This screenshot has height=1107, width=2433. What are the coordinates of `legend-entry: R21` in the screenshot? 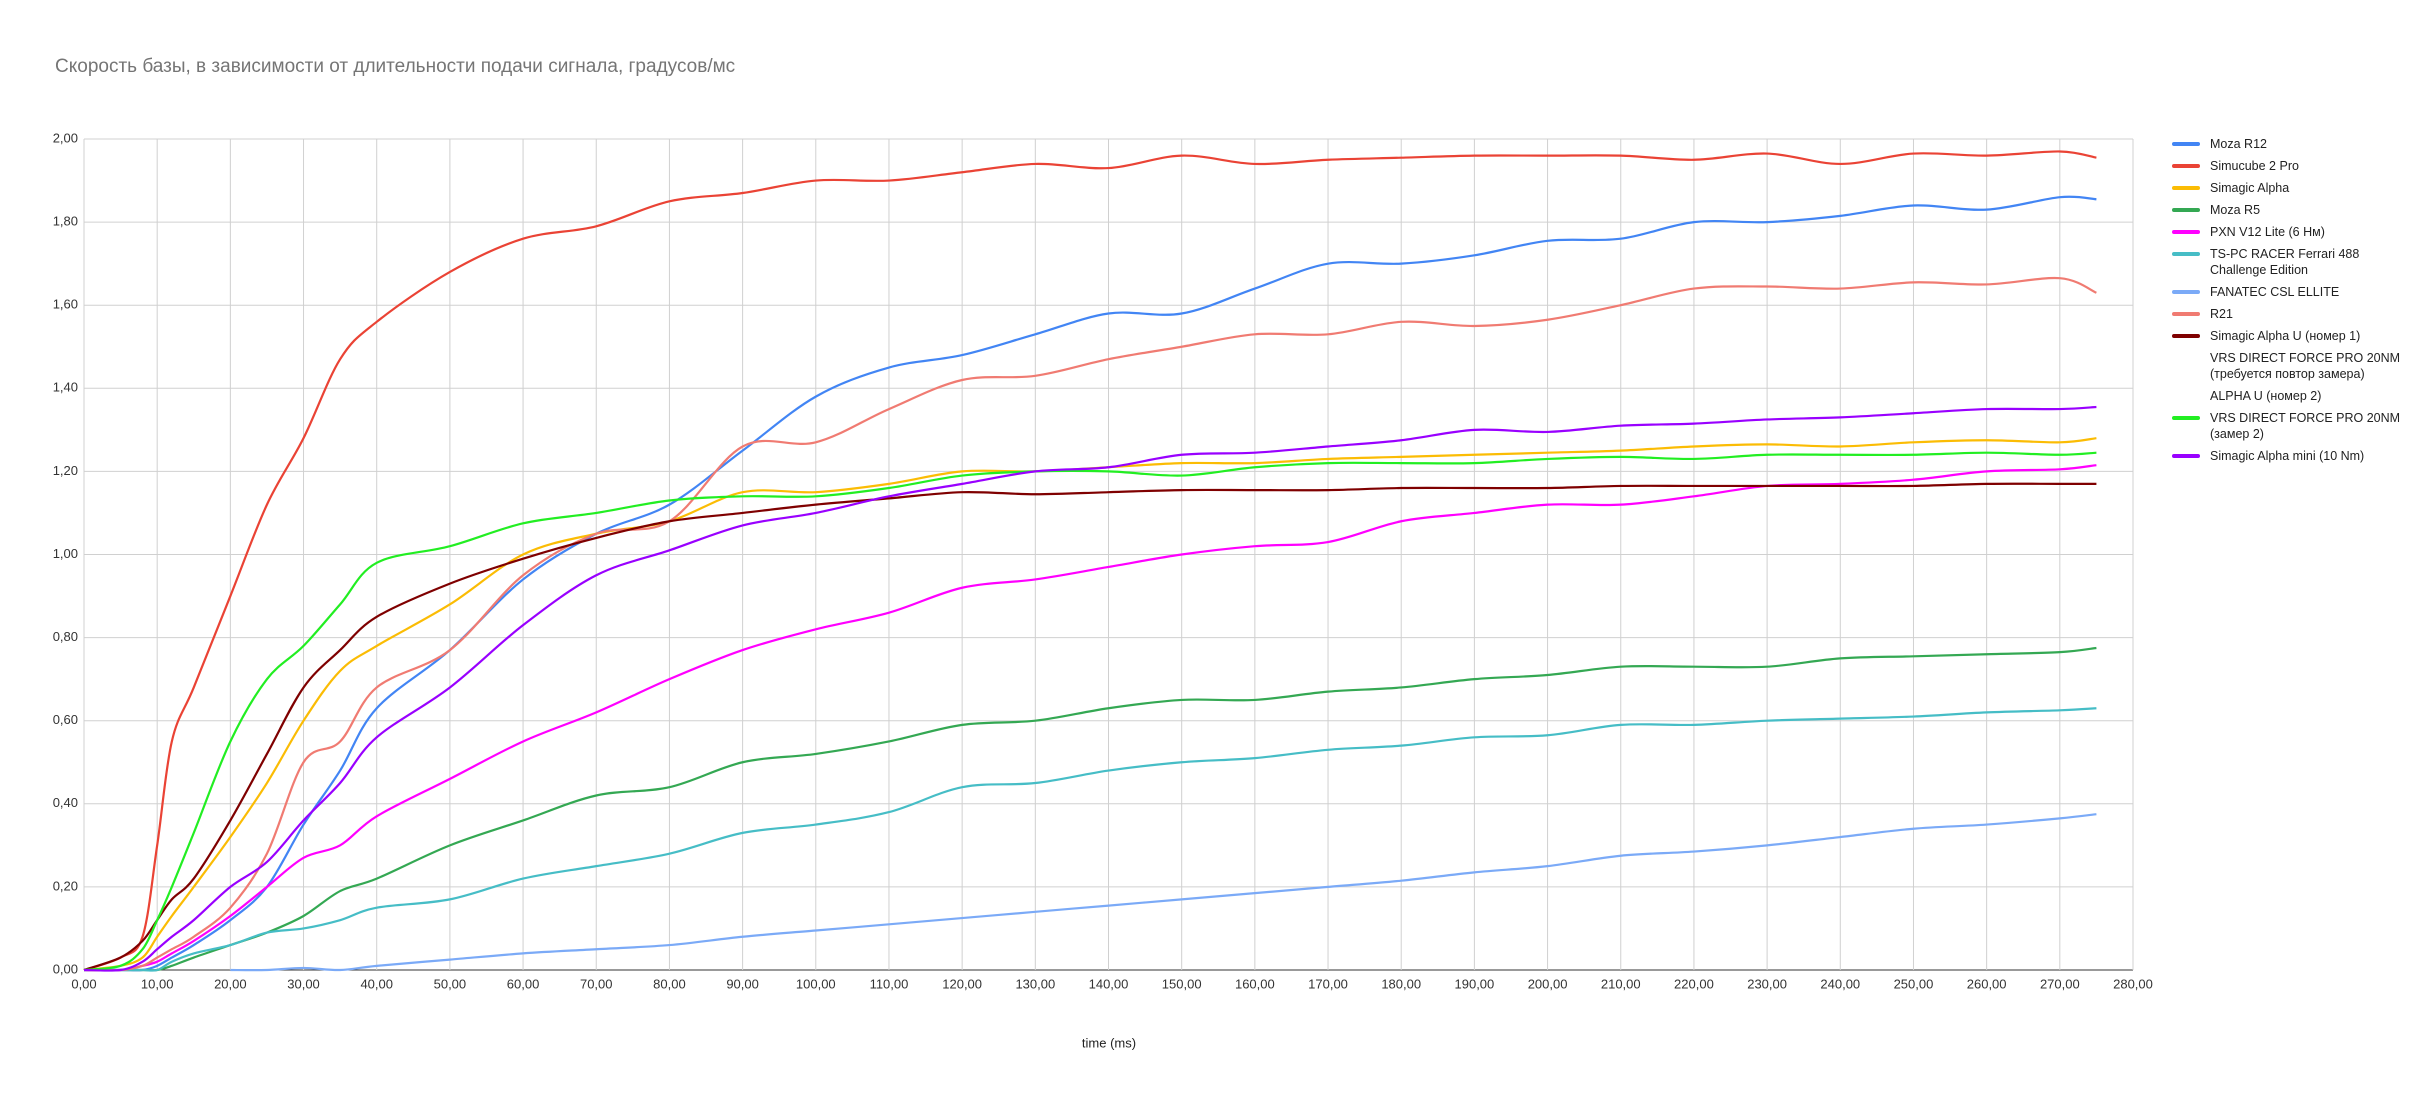 It's located at (2287, 314).